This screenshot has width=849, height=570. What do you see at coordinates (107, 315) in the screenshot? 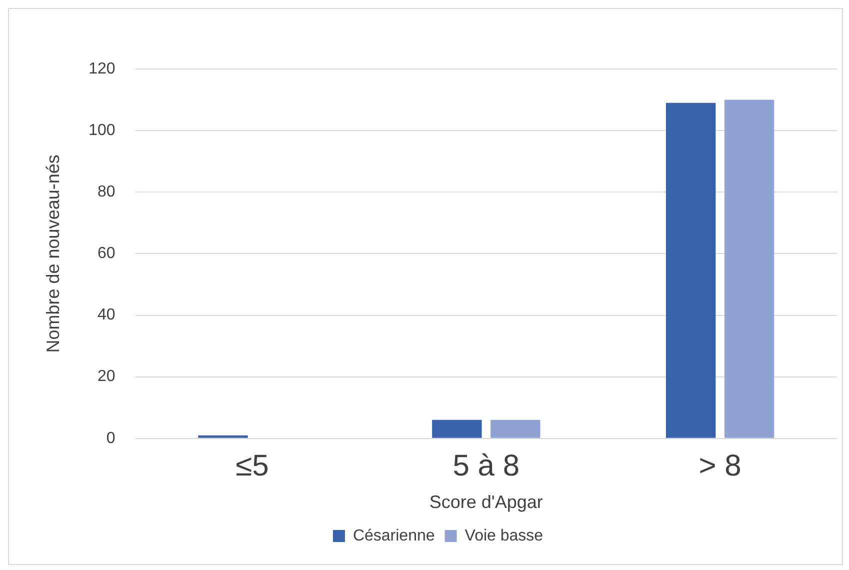
I see `y-tick-label: 40` at bounding box center [107, 315].